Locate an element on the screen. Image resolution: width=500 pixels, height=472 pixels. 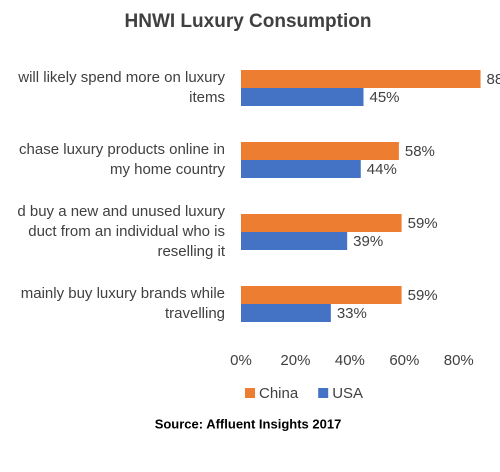
category-label: items is located at coordinates (207, 97).